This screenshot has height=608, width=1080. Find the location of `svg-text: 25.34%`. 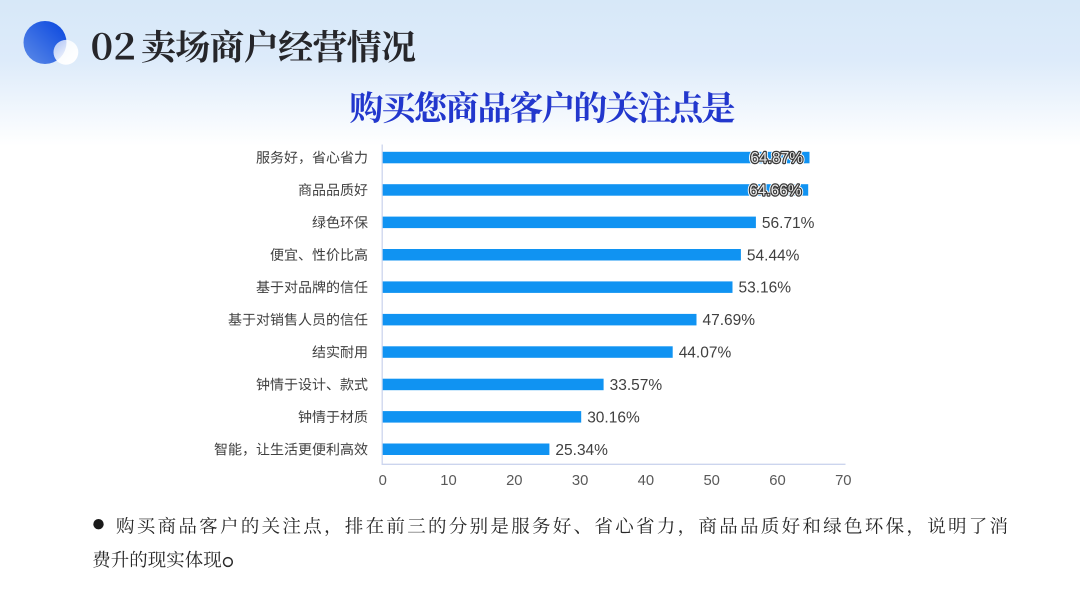

svg-text: 25.34% is located at coordinates (581, 450).